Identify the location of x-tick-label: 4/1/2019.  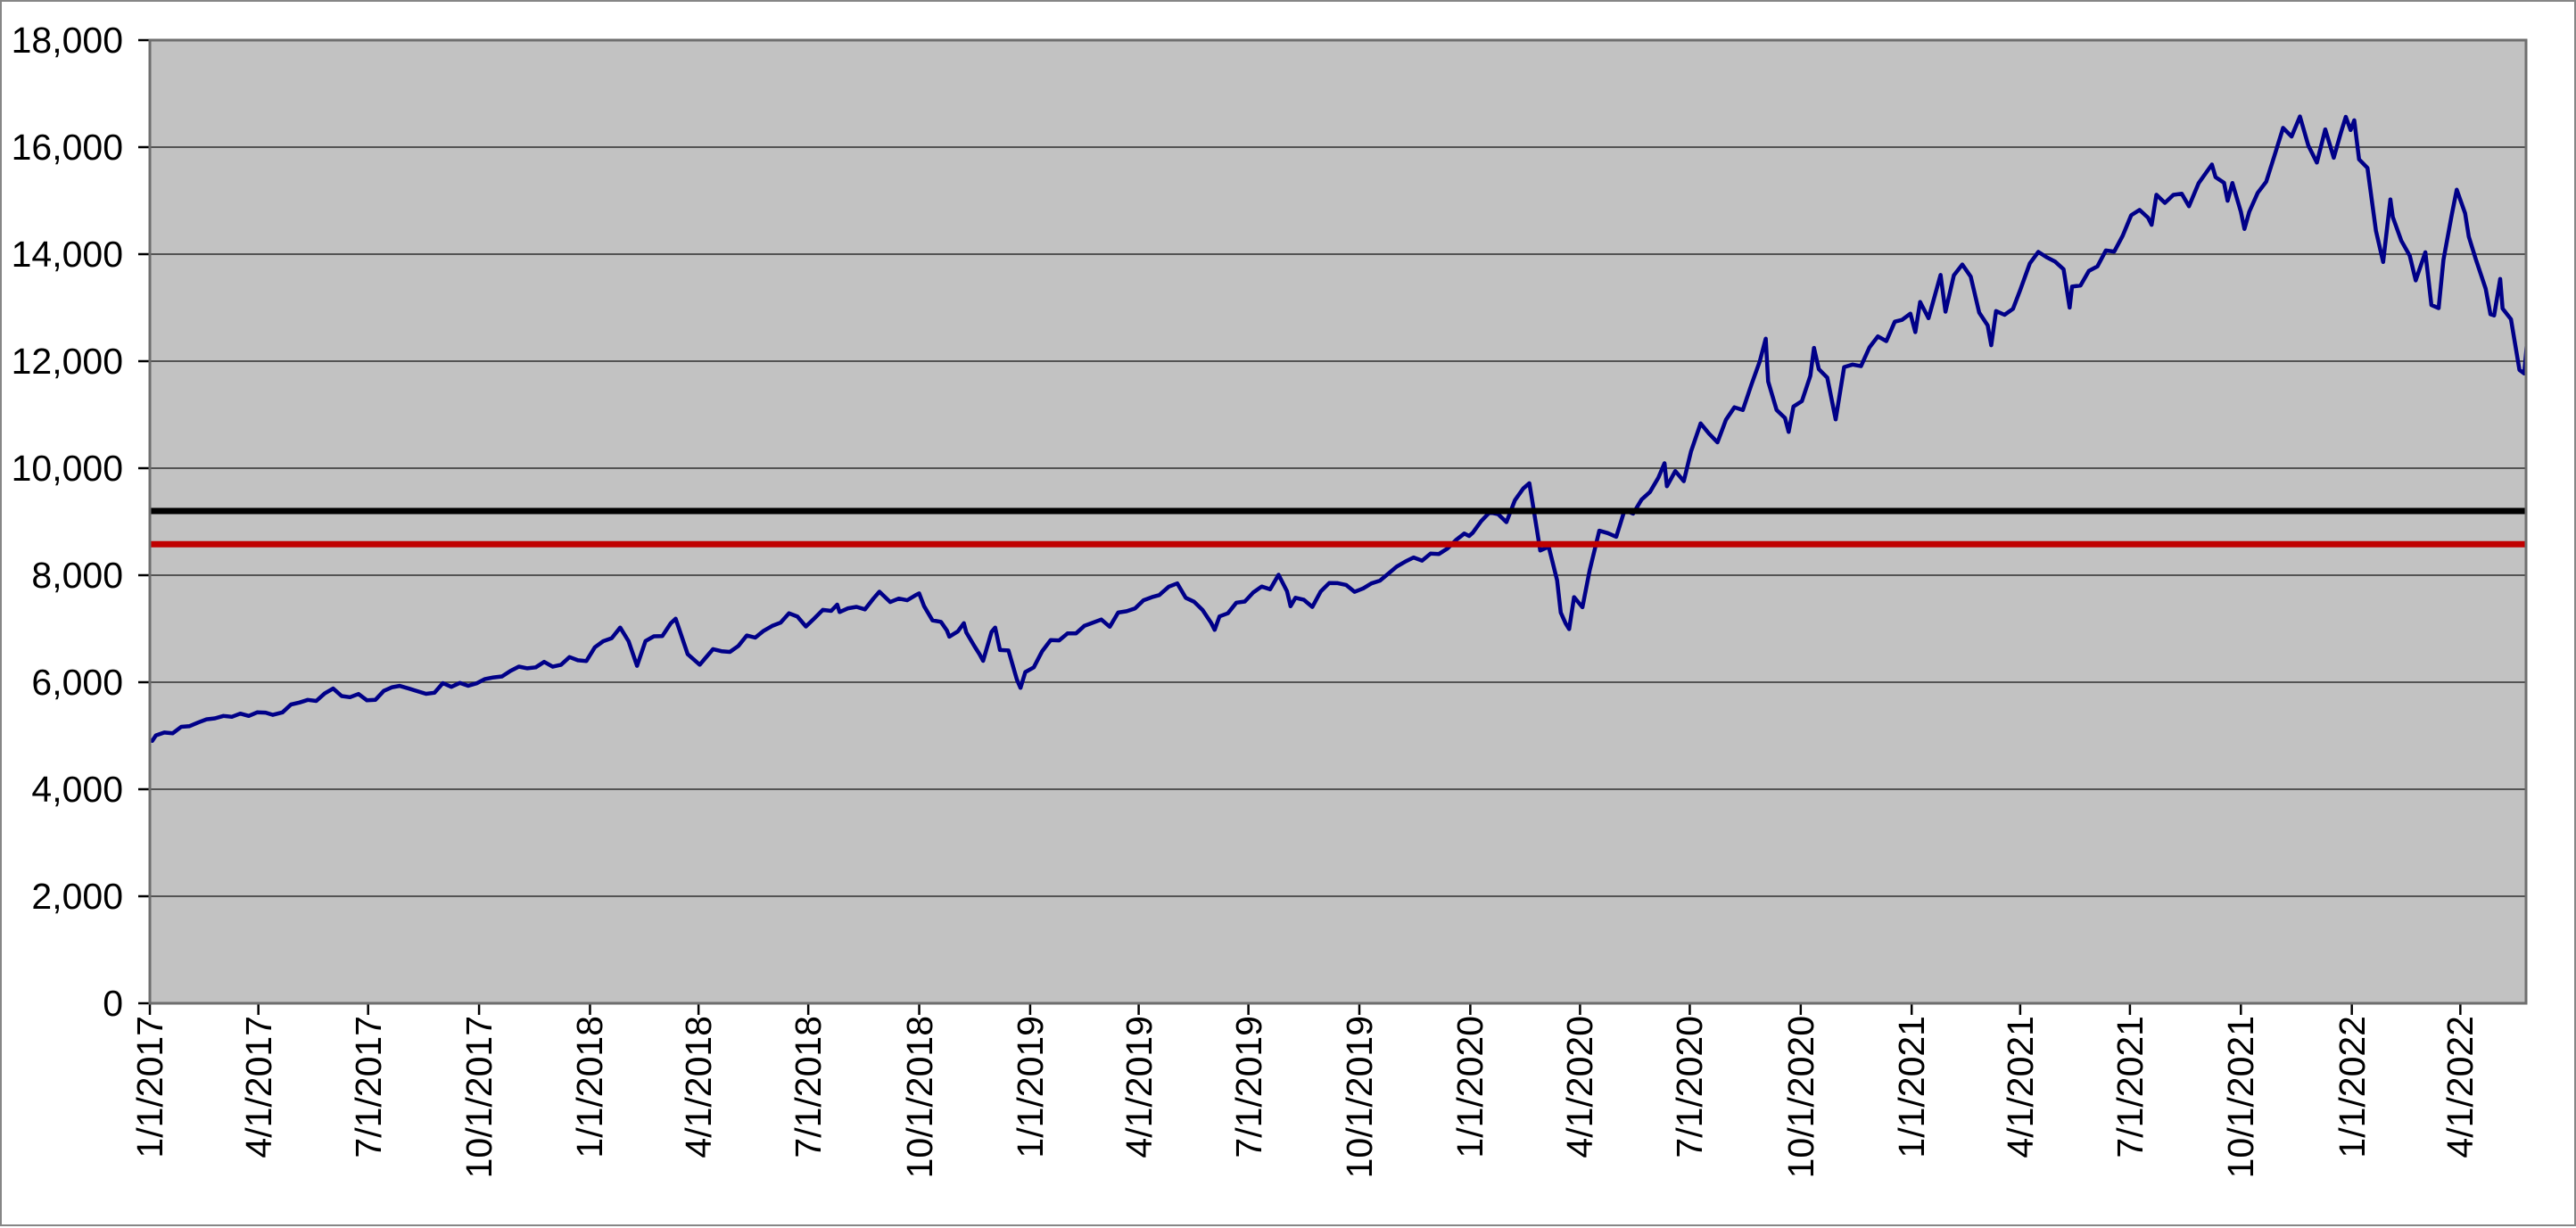
(1139, 1087).